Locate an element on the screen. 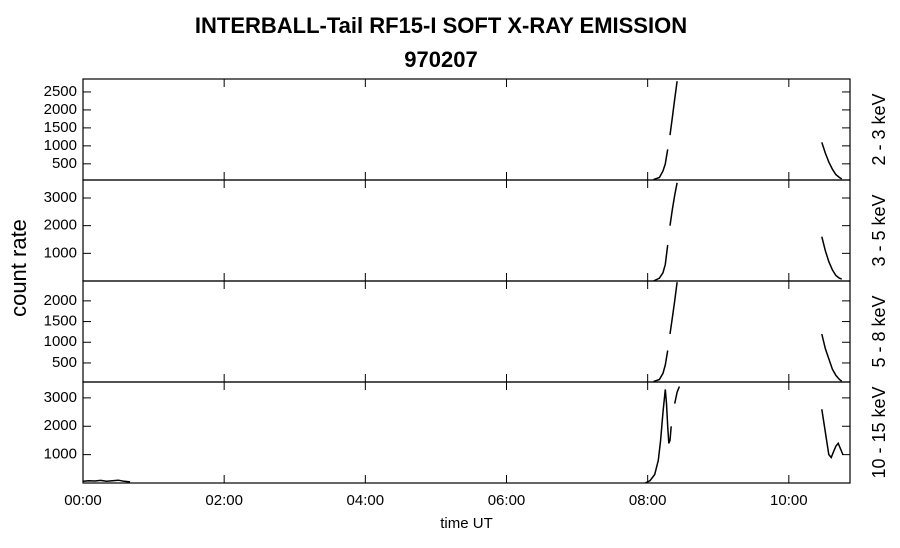  x-tick-label: 08:00 is located at coordinates (648, 500).